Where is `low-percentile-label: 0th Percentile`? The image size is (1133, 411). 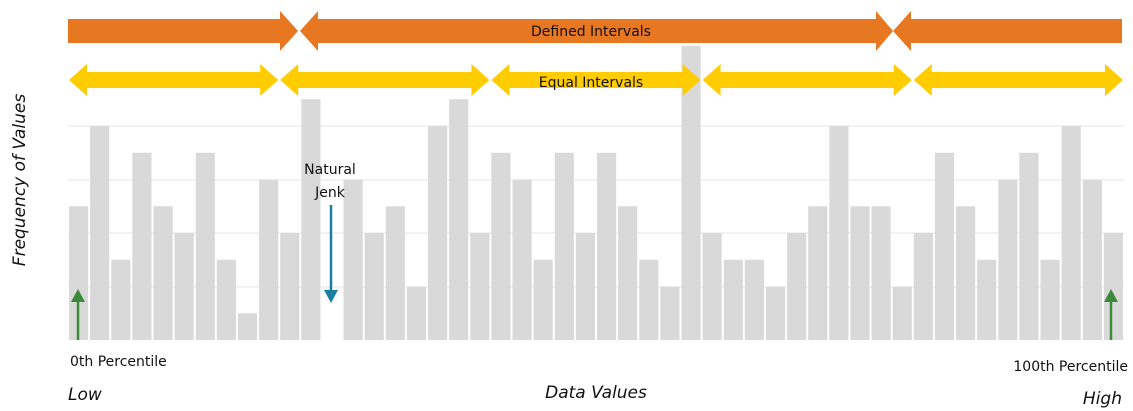 low-percentile-label: 0th Percentile is located at coordinates (118, 362).